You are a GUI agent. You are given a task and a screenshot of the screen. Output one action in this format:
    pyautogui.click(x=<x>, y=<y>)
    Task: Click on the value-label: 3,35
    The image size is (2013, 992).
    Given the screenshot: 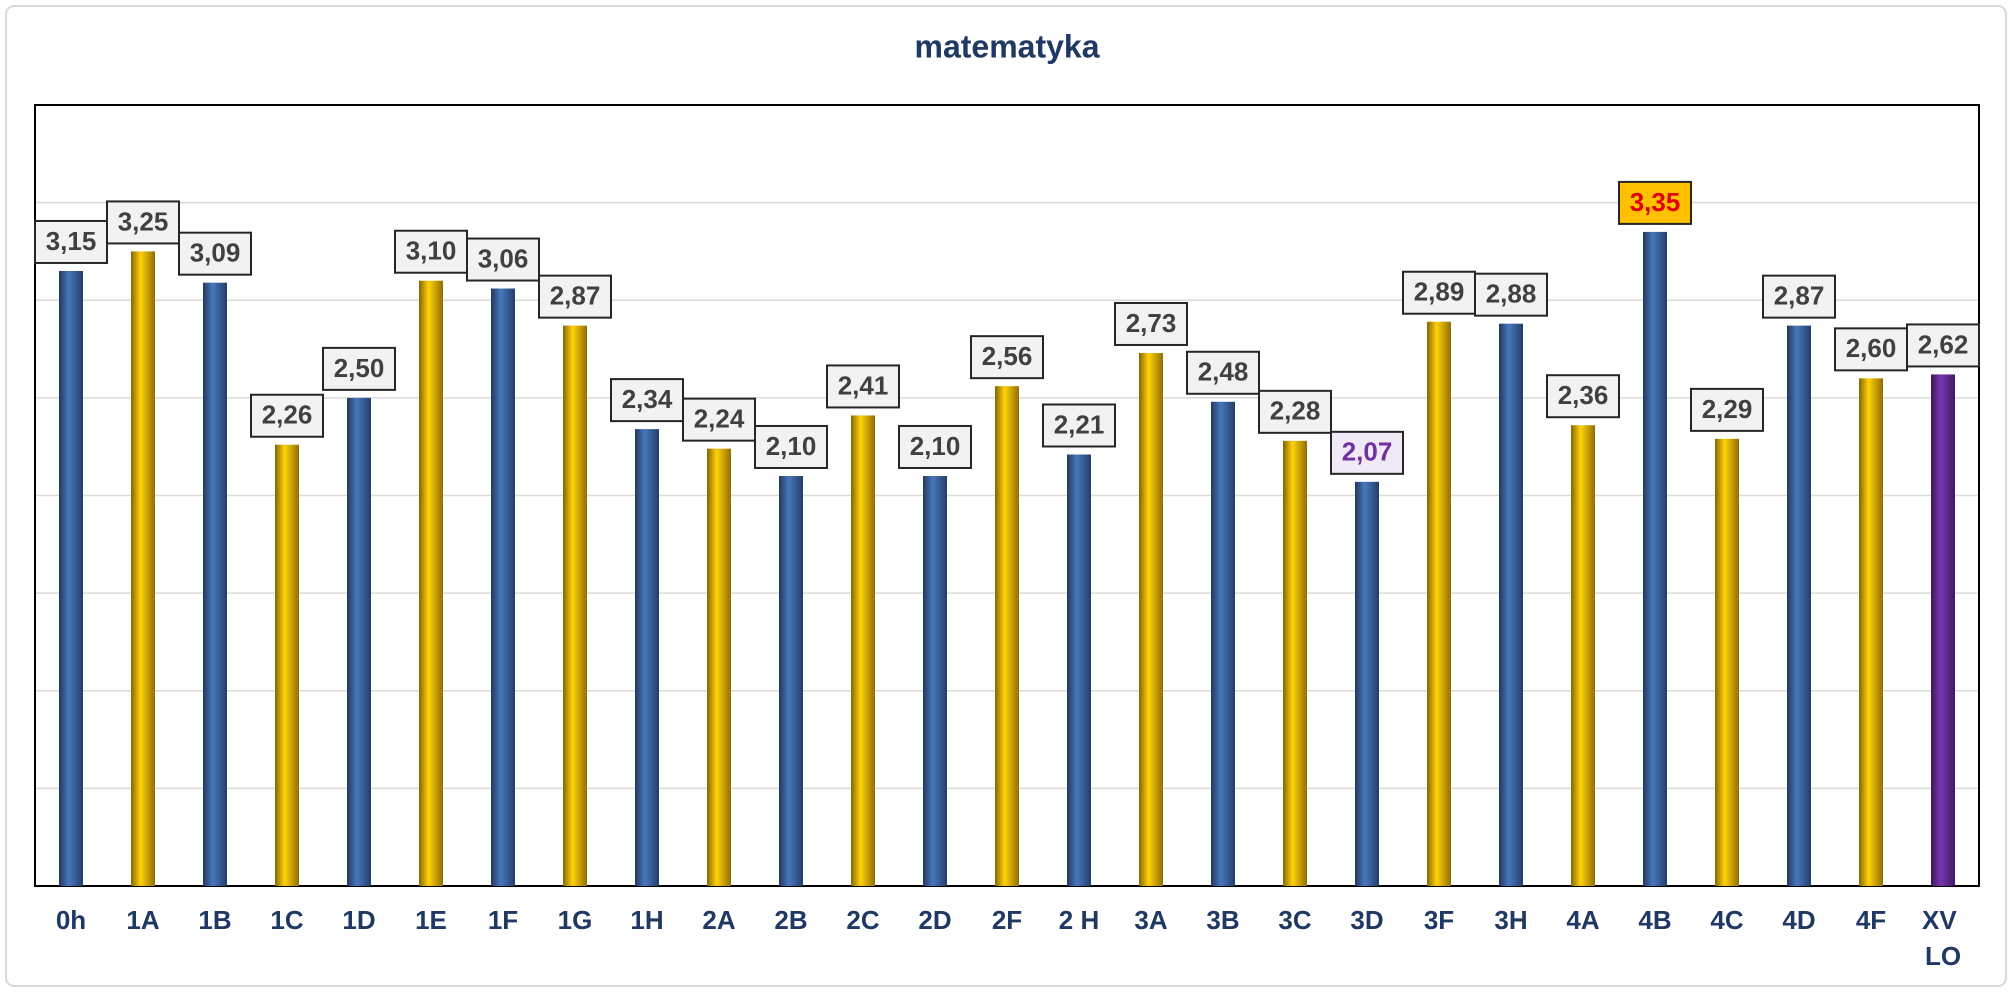 What is the action you would take?
    pyautogui.click(x=1655, y=202)
    